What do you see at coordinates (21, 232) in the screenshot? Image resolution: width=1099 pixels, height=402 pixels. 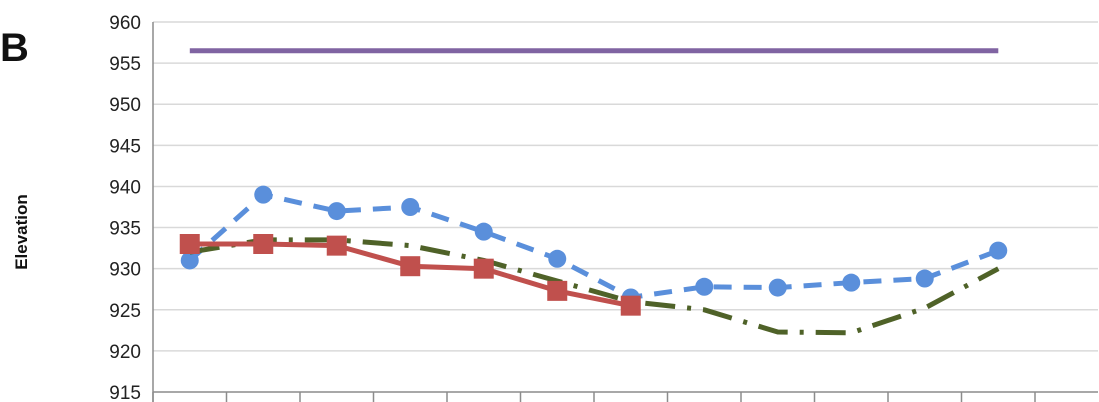 I see `y-axis-label: Elevation` at bounding box center [21, 232].